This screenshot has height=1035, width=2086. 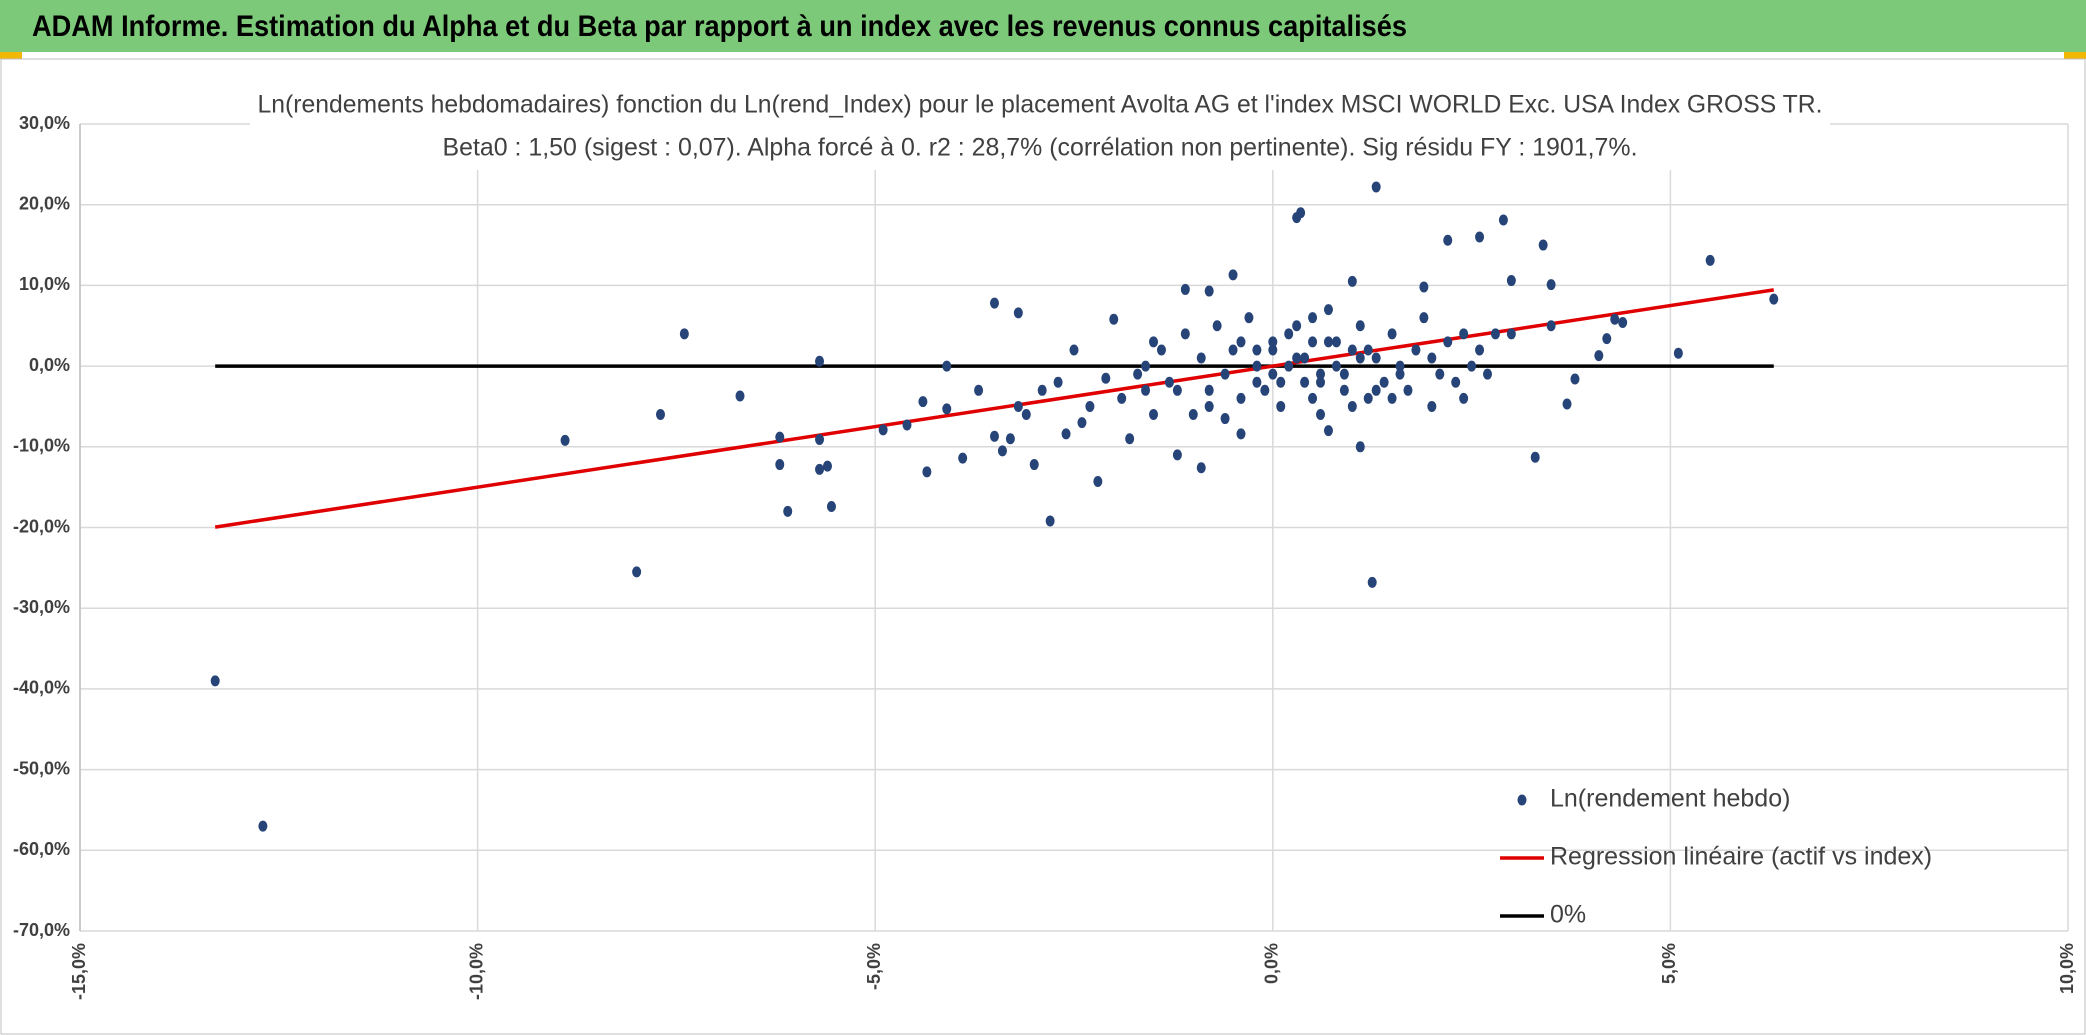 I want to click on x-tick-label: 5,0%, so click(x=1669, y=963).